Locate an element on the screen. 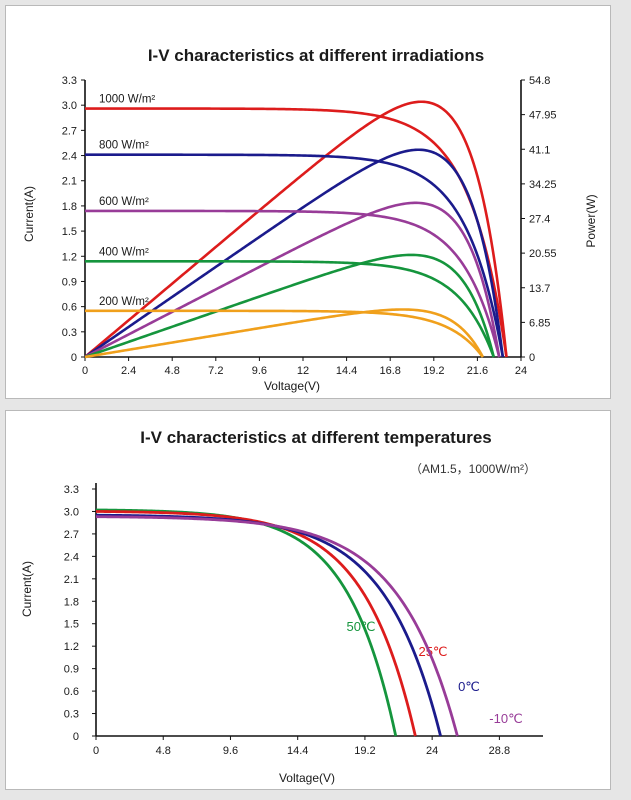 This screenshot has width=631, height=800. y2-tick-label: 6.85 is located at coordinates (539, 323).